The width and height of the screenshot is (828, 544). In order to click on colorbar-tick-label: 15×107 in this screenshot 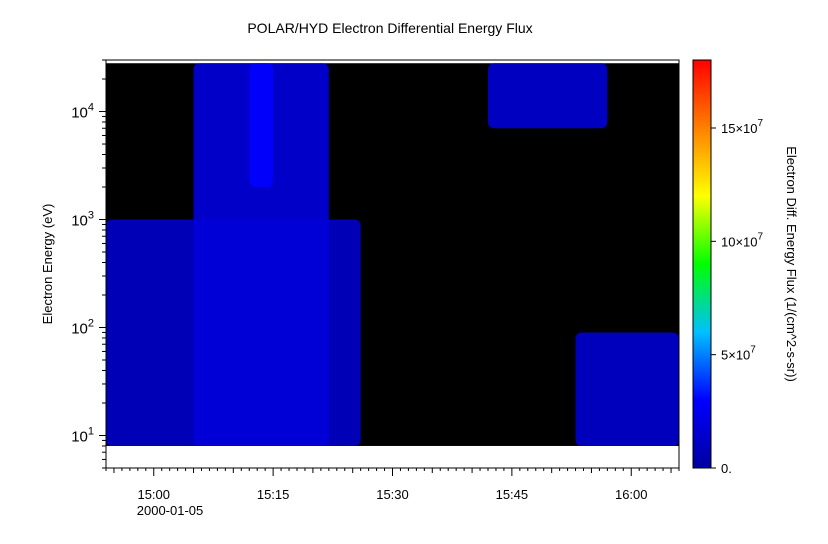, I will do `click(742, 127)`.